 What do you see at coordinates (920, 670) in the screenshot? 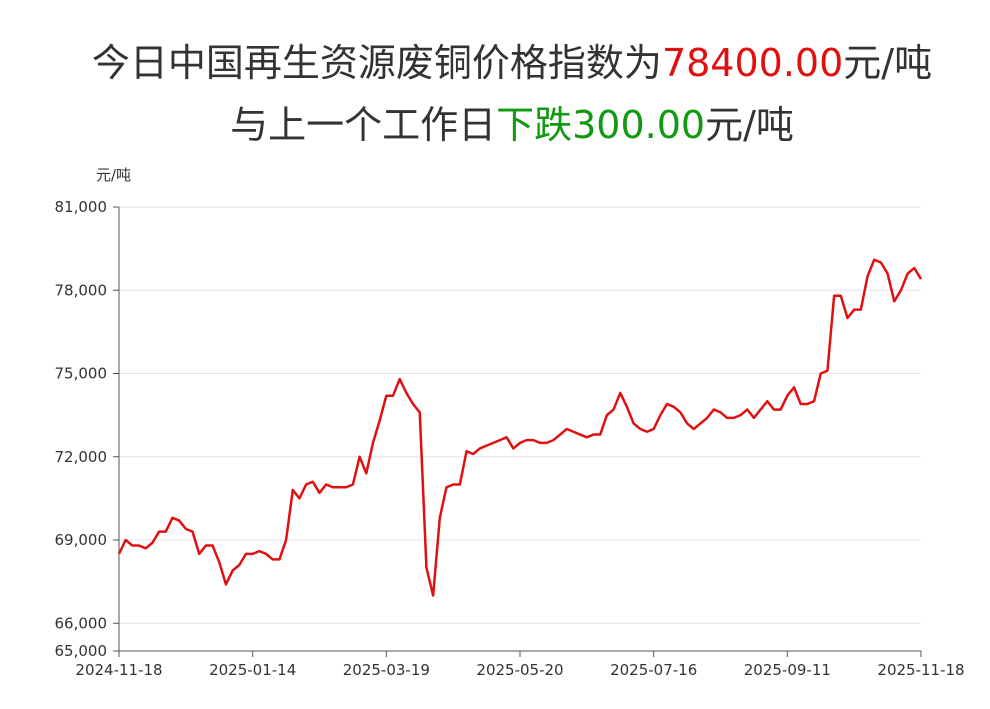
I see `x-tick-label: 2025-11-18` at bounding box center [920, 670].